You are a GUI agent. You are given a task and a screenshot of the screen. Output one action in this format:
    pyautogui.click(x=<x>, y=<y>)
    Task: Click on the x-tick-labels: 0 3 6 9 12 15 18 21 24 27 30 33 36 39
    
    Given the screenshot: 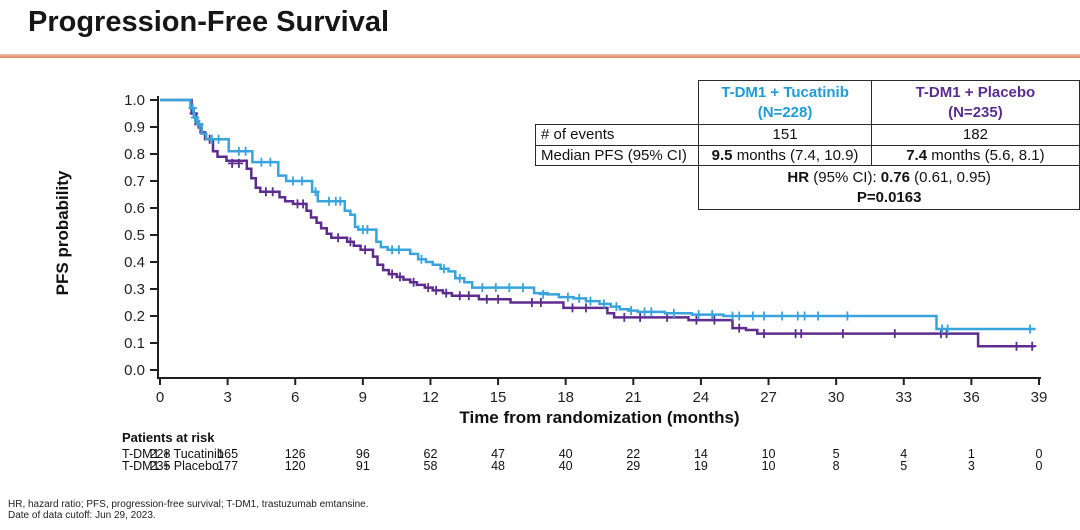 What is the action you would take?
    pyautogui.click(x=602, y=397)
    